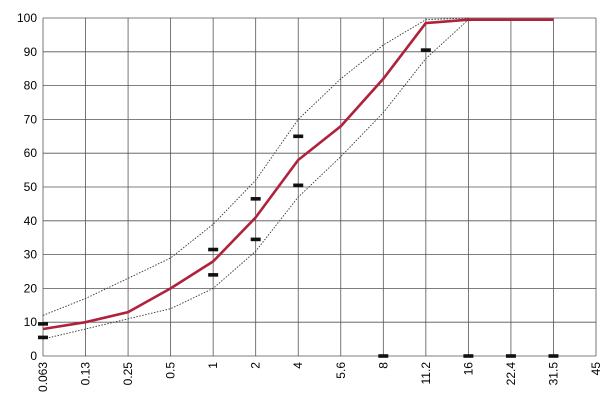 Image resolution: width=601 pixels, height=403 pixels. Describe the element at coordinates (171, 370) in the screenshot. I see `x-tick-label: 0.5` at that location.